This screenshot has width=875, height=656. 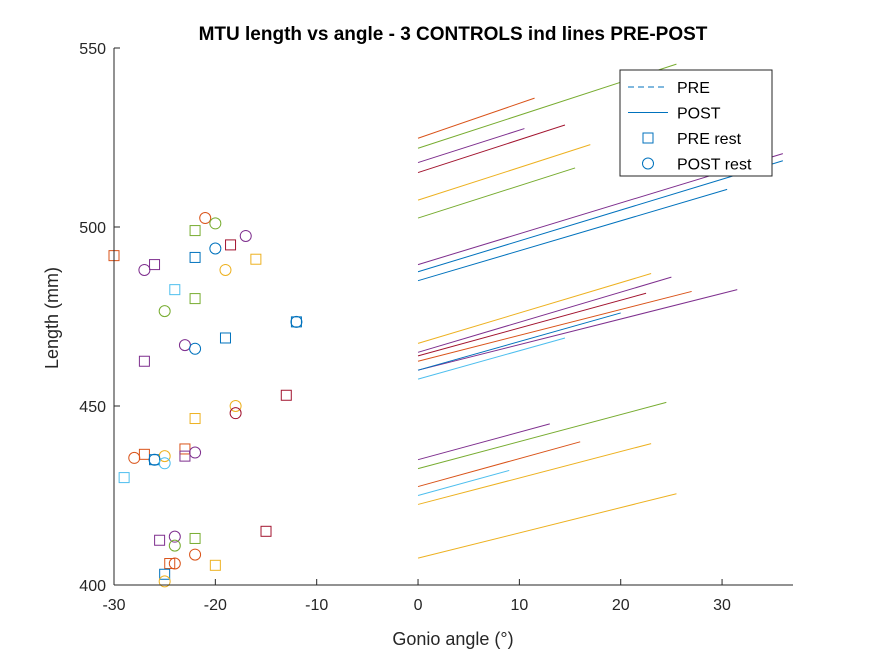 I want to click on y-axis-label: Length (mm), so click(x=52, y=318).